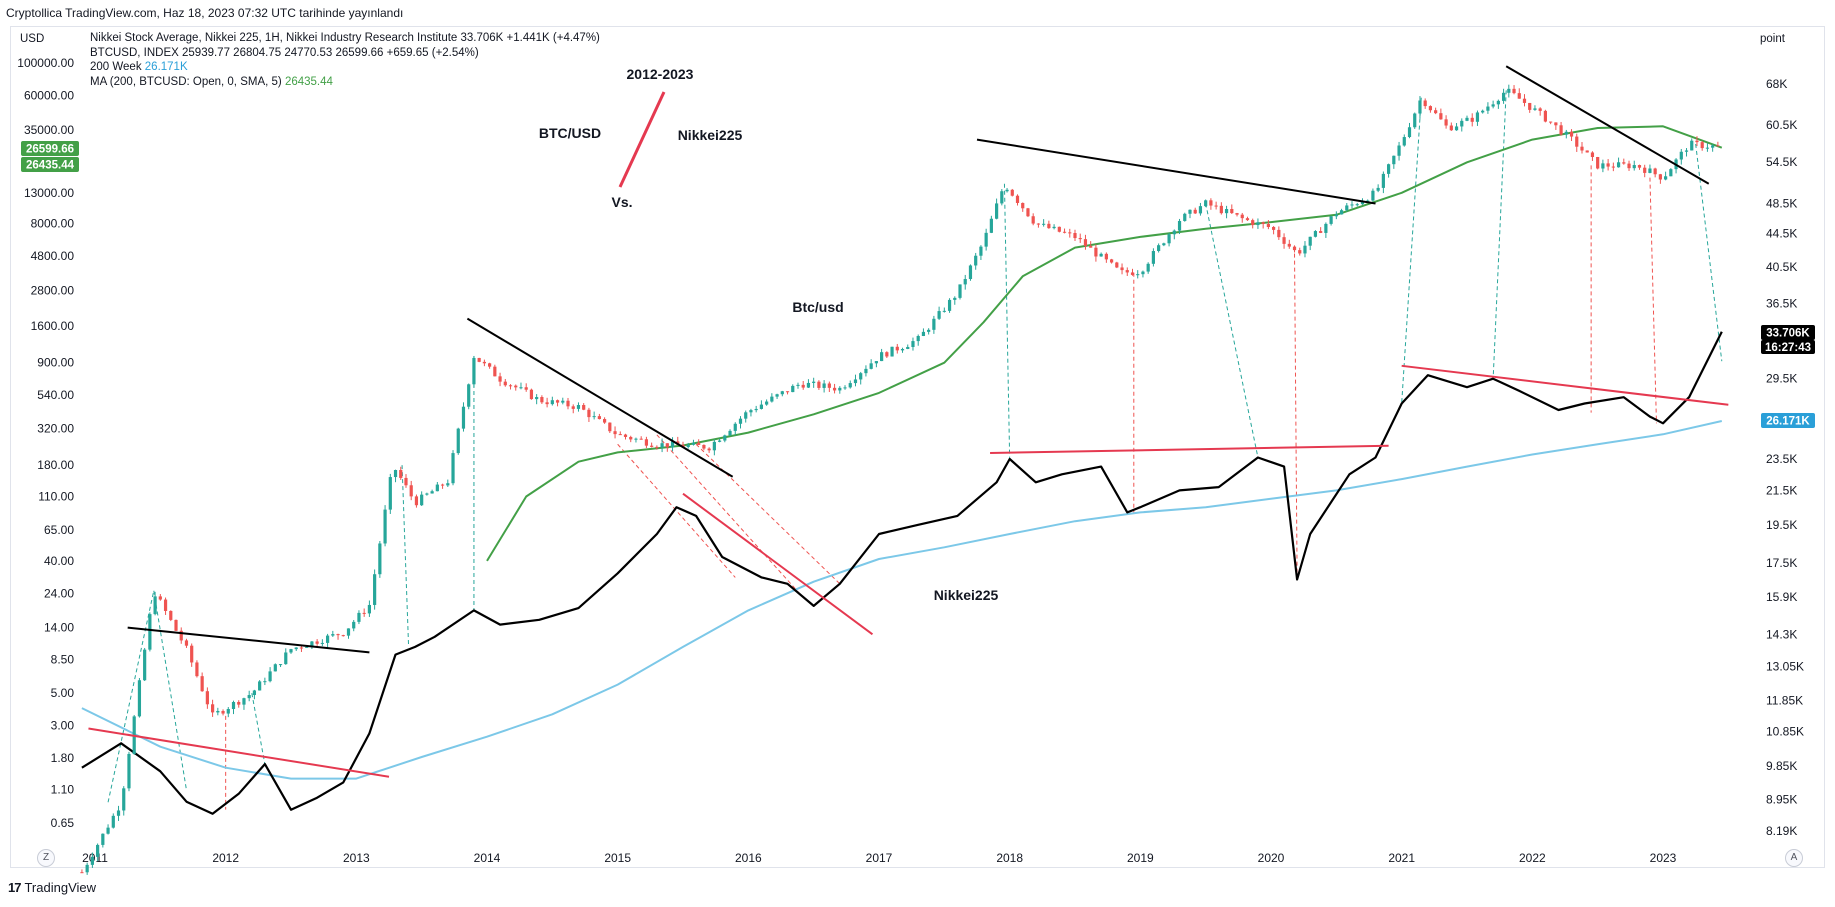 The image size is (1835, 907). What do you see at coordinates (46, 858) in the screenshot?
I see `go-to-date-button: Z` at bounding box center [46, 858].